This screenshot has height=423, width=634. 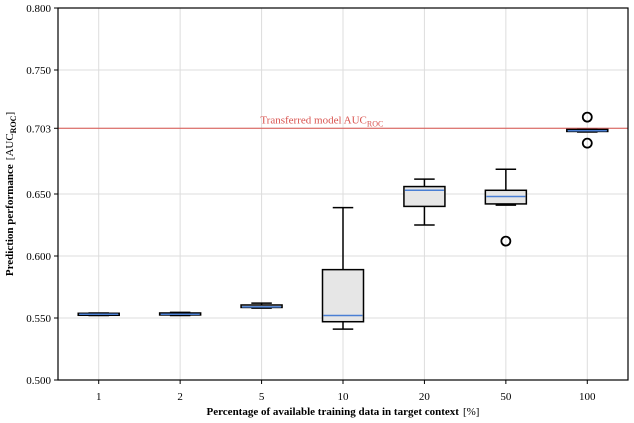 What do you see at coordinates (38, 257) in the screenshot?
I see `y-tick-label: 0.600` at bounding box center [38, 257].